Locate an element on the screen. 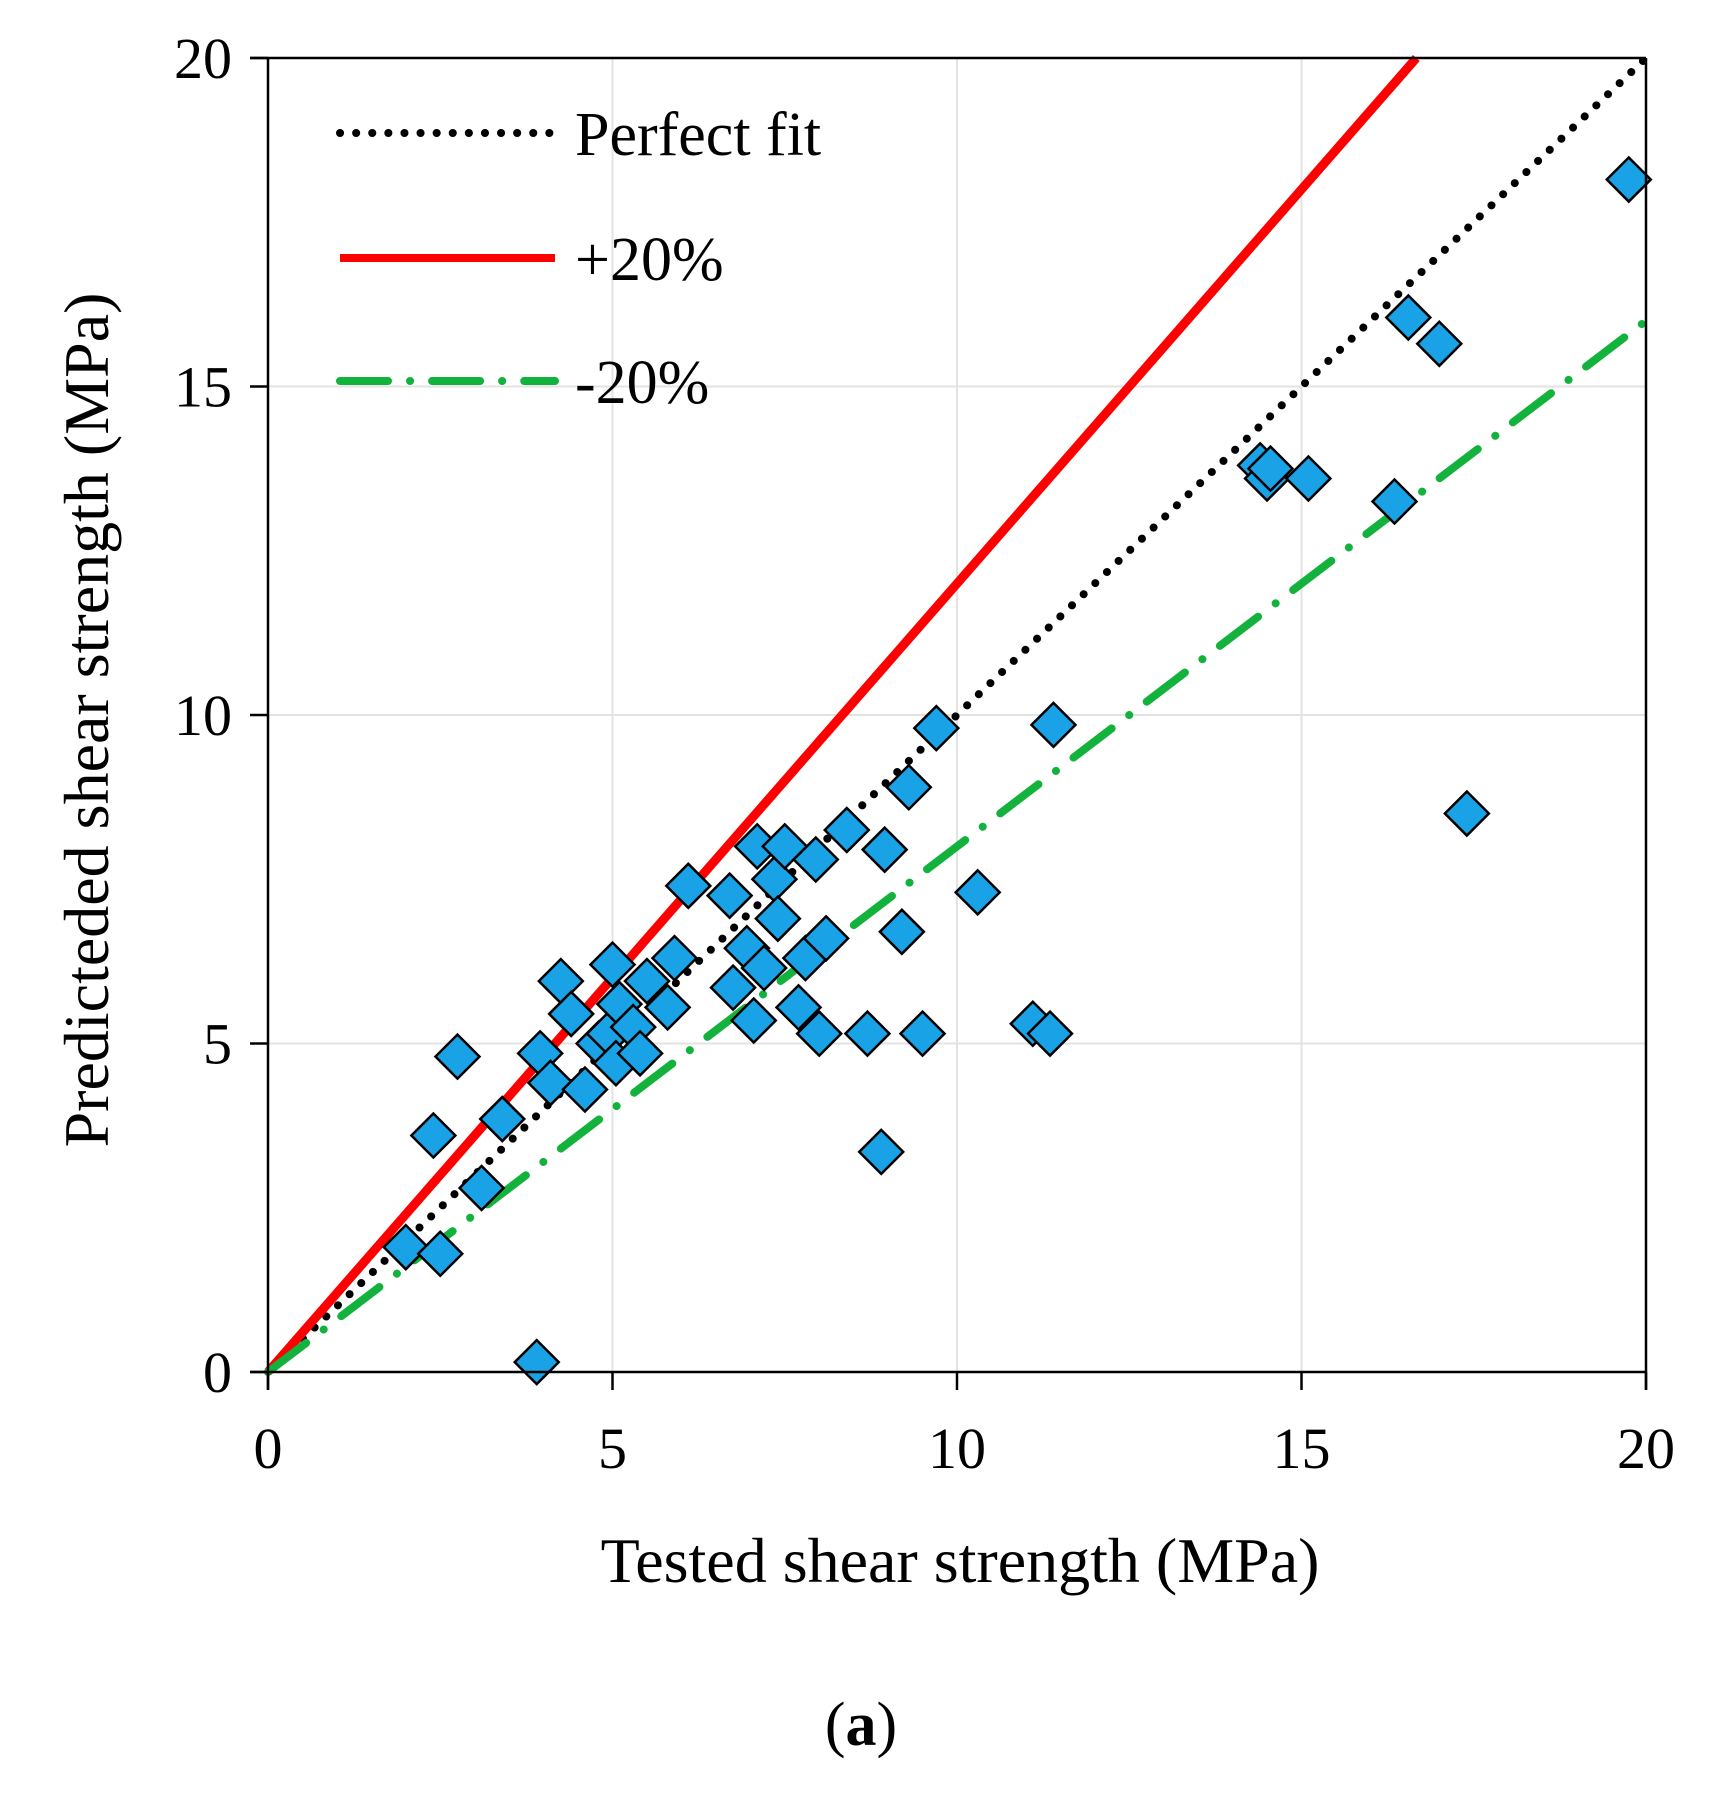 The width and height of the screenshot is (1722, 1800). y-axis-title: Predicteded shear strength (MPa) is located at coordinates (86, 720).